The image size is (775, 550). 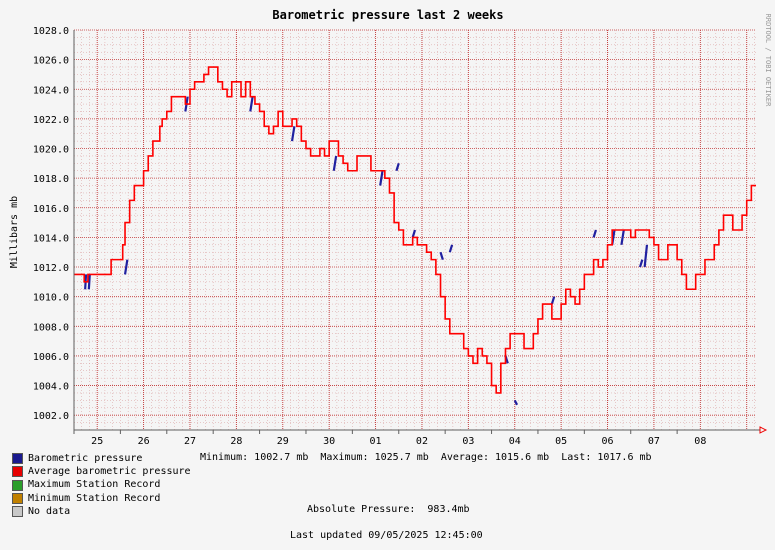 I want to click on legend-label: Average barometric pressure, so click(x=109, y=472).